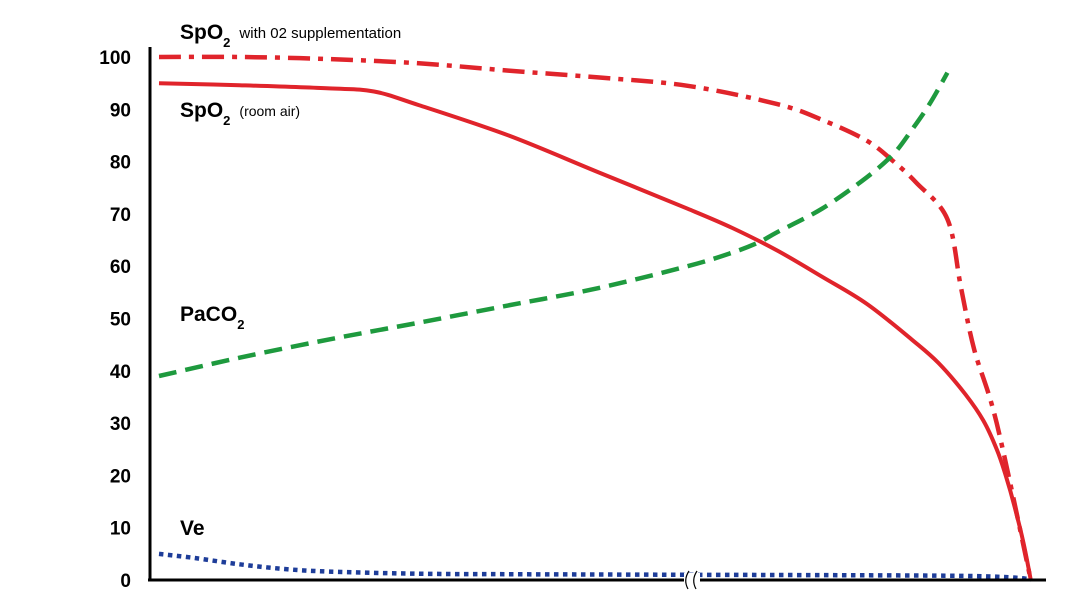 The width and height of the screenshot is (1072, 597). I want to click on series-line-ve, so click(595, 567).